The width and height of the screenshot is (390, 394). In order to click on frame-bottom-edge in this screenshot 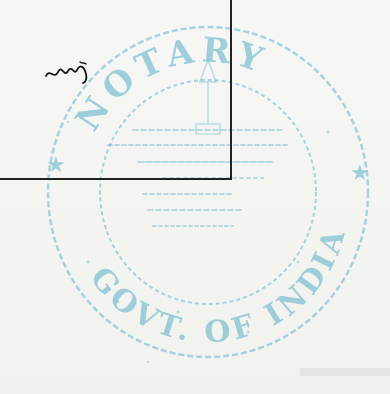, I will do `click(116, 179)`.